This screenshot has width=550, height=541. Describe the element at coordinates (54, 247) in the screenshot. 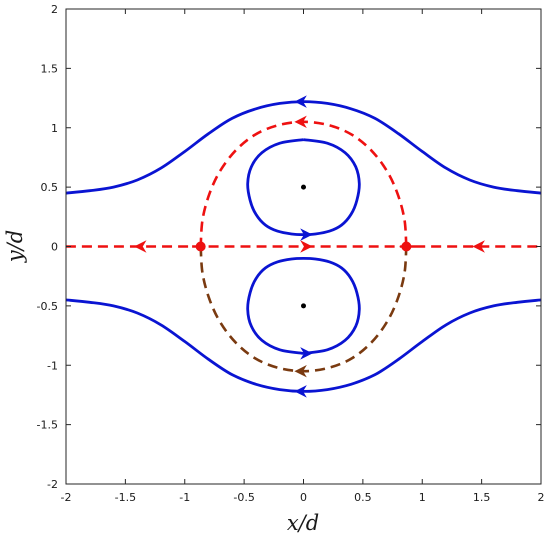

I see `y-tick-label: 0` at that location.